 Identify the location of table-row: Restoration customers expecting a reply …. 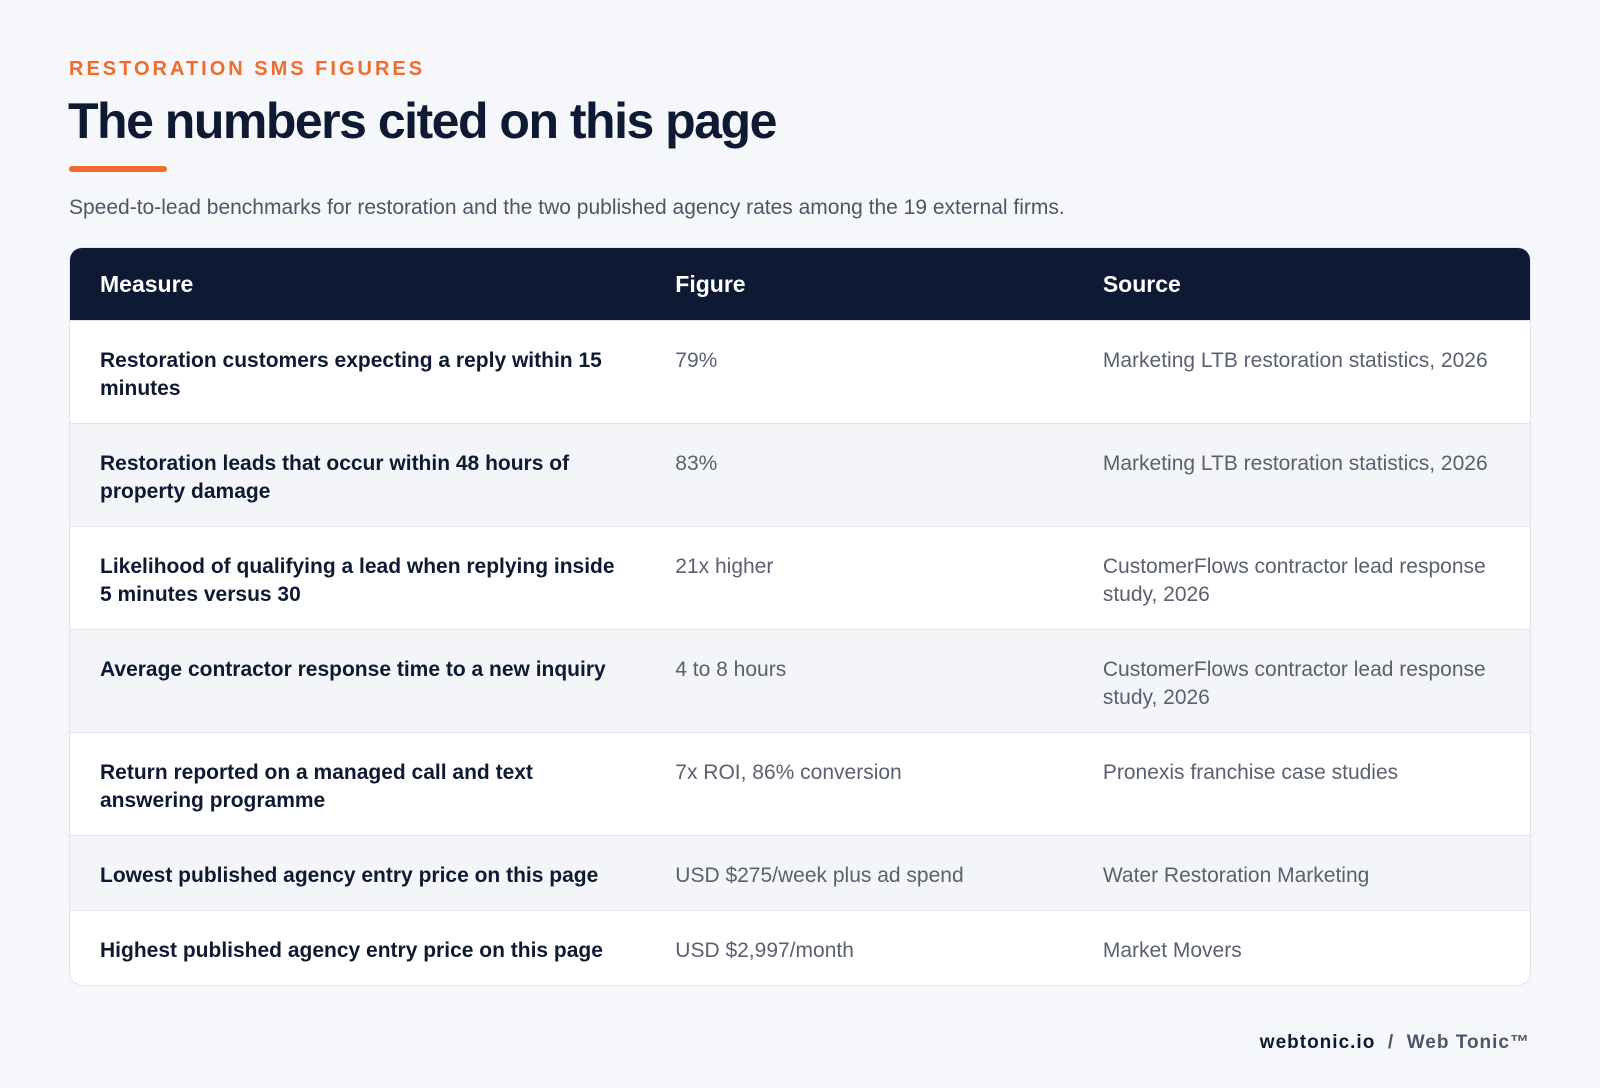
(800, 372).